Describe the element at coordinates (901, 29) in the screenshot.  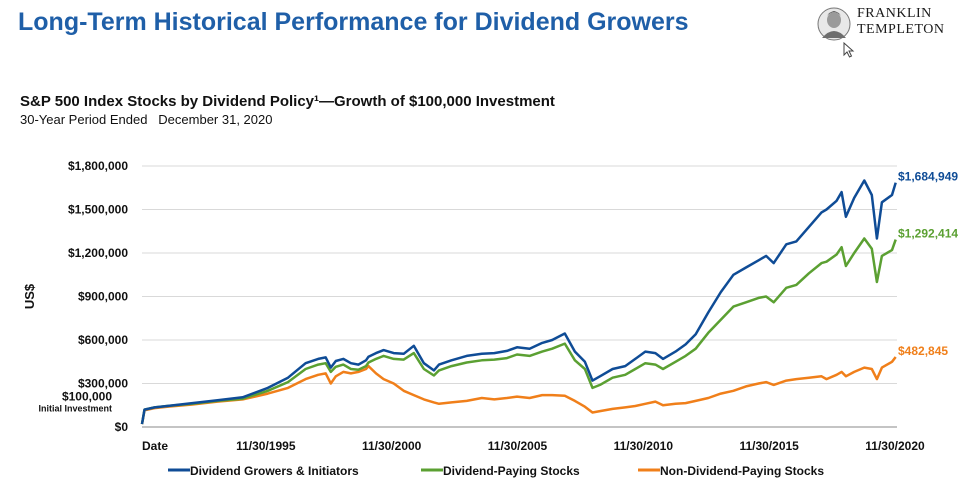
I see `logo-line-2: TEMPLETON` at that location.